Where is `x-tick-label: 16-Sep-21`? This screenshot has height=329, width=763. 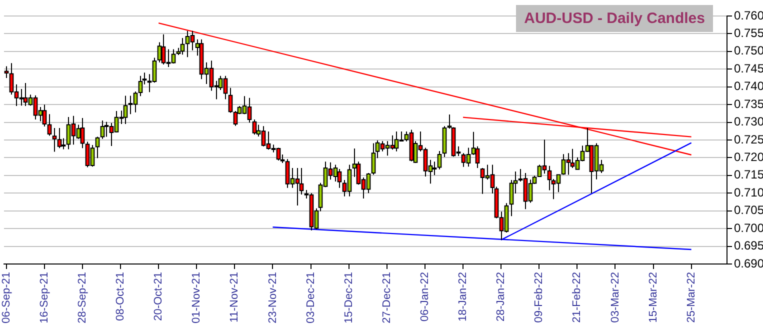 x-tick-label: 16-Sep-21 is located at coordinates (44, 298).